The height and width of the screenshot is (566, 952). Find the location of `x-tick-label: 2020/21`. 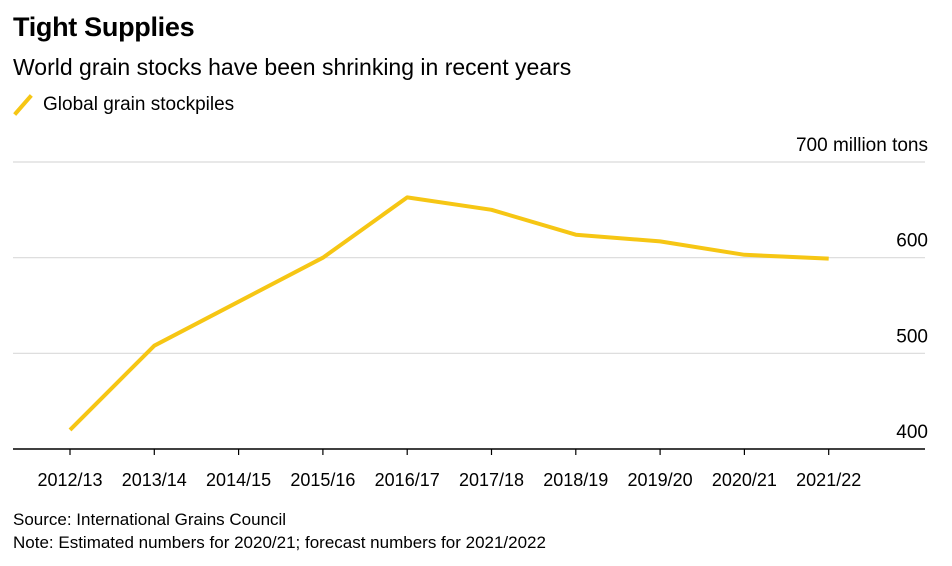

x-tick-label: 2020/21 is located at coordinates (744, 480).